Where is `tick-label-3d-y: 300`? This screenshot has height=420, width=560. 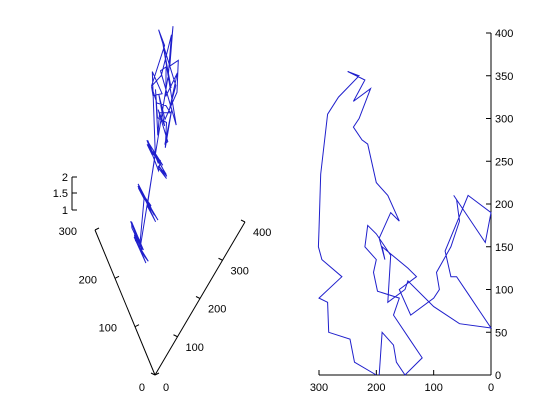
tick-label-3d-y: 300 is located at coordinates (240, 271).